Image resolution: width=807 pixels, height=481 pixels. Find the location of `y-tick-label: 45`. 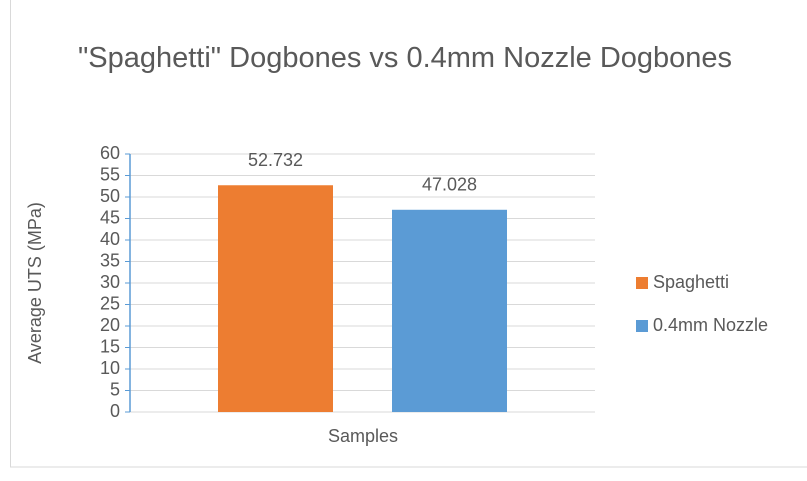

y-tick-label: 45 is located at coordinates (110, 217).